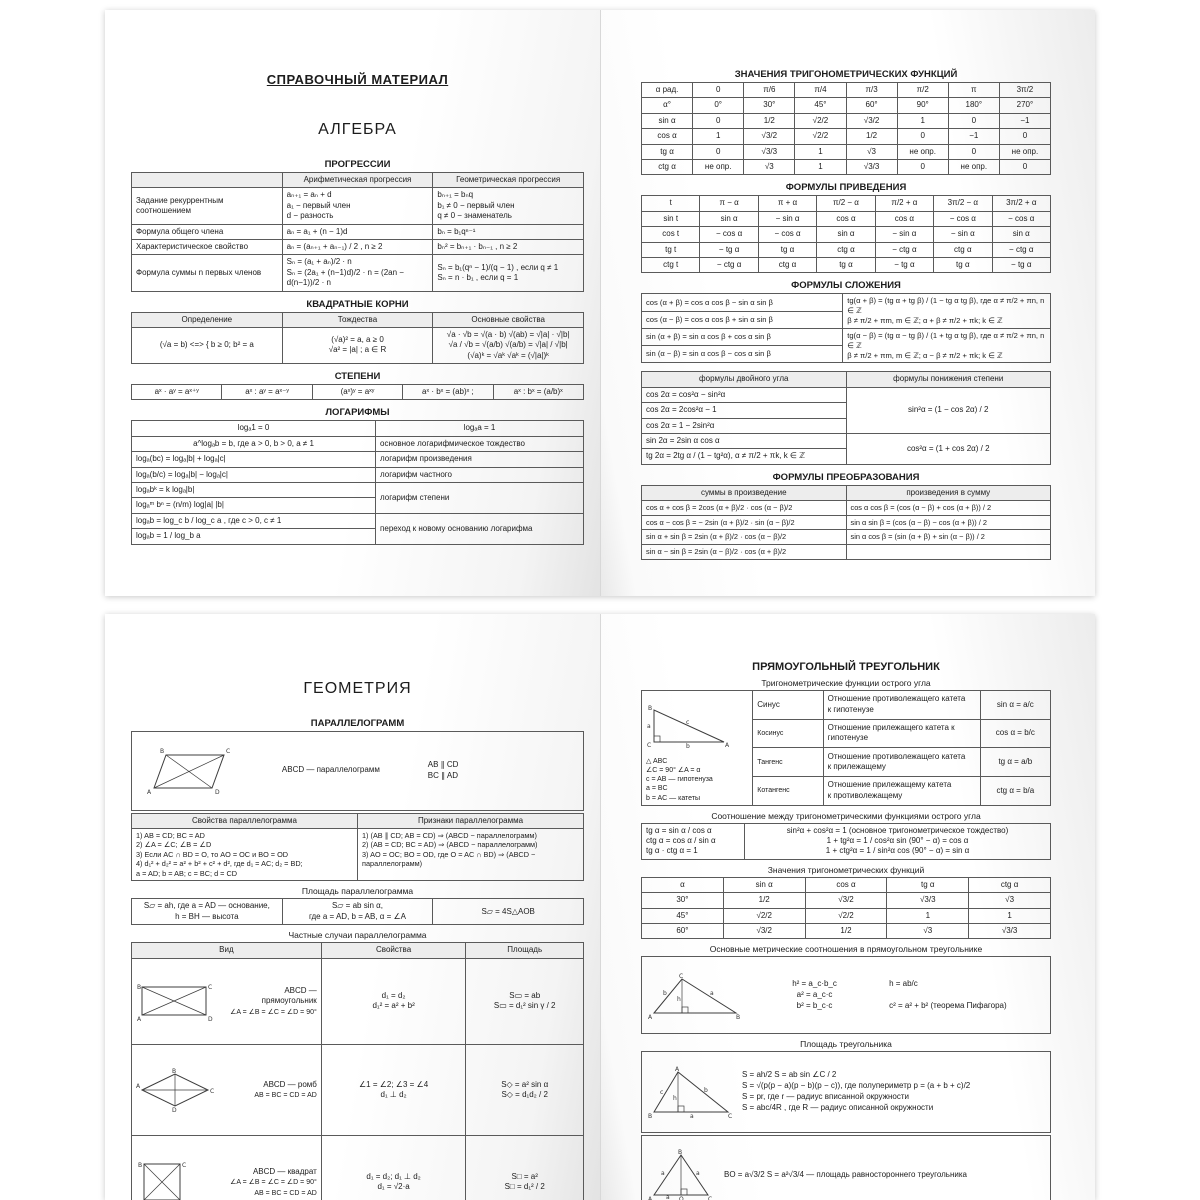 The height and width of the screenshot is (1200, 1200). What do you see at coordinates (508, 319) in the screenshot?
I see `header-cell: Основные свойства` at bounding box center [508, 319].